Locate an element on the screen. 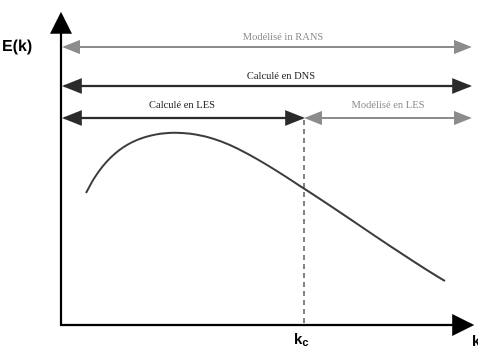 This screenshot has height=346, width=478. cutoff-wavenumber-label: kc is located at coordinates (301, 338).